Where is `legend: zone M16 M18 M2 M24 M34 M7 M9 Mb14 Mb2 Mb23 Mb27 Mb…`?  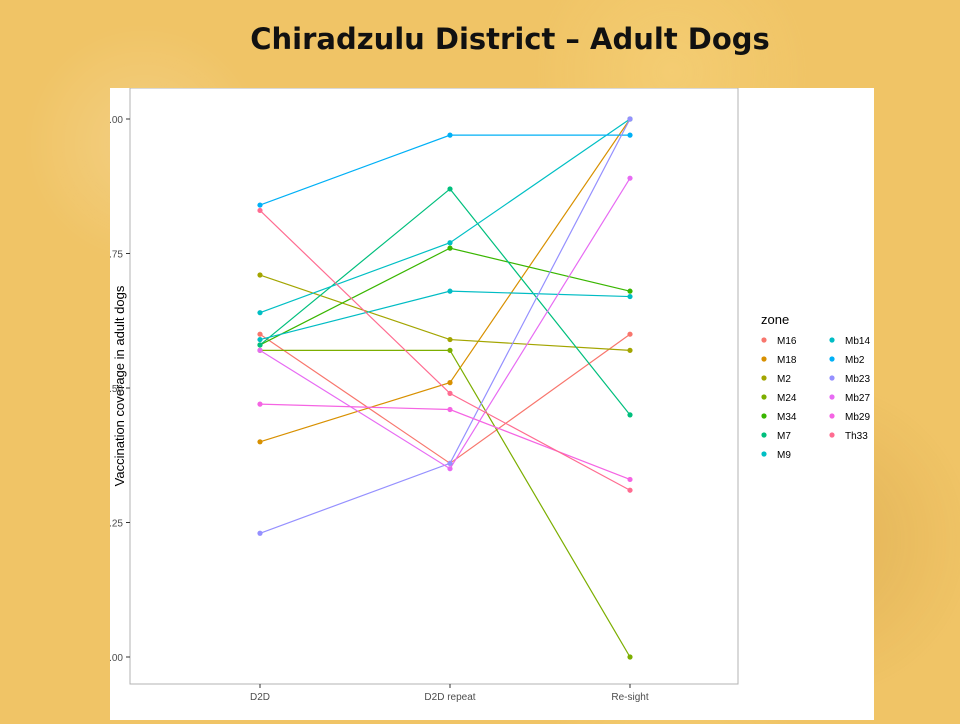 legend: zone M16 M18 M2 M24 M34 M7 M9 Mb14 Mb2 Mb23 Mb27 Mb… is located at coordinates (815, 386).